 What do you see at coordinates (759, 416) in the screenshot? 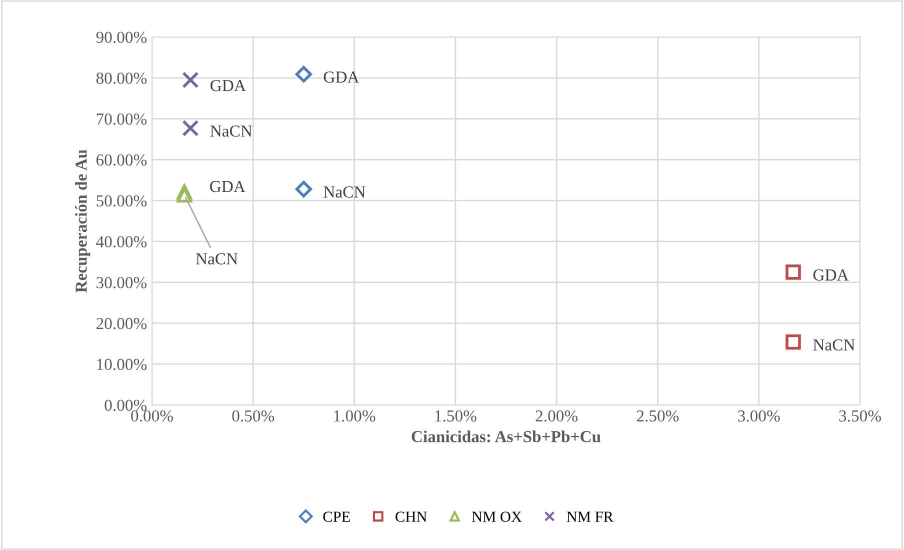
I see `x-tick-label: 3.00%` at bounding box center [759, 416].